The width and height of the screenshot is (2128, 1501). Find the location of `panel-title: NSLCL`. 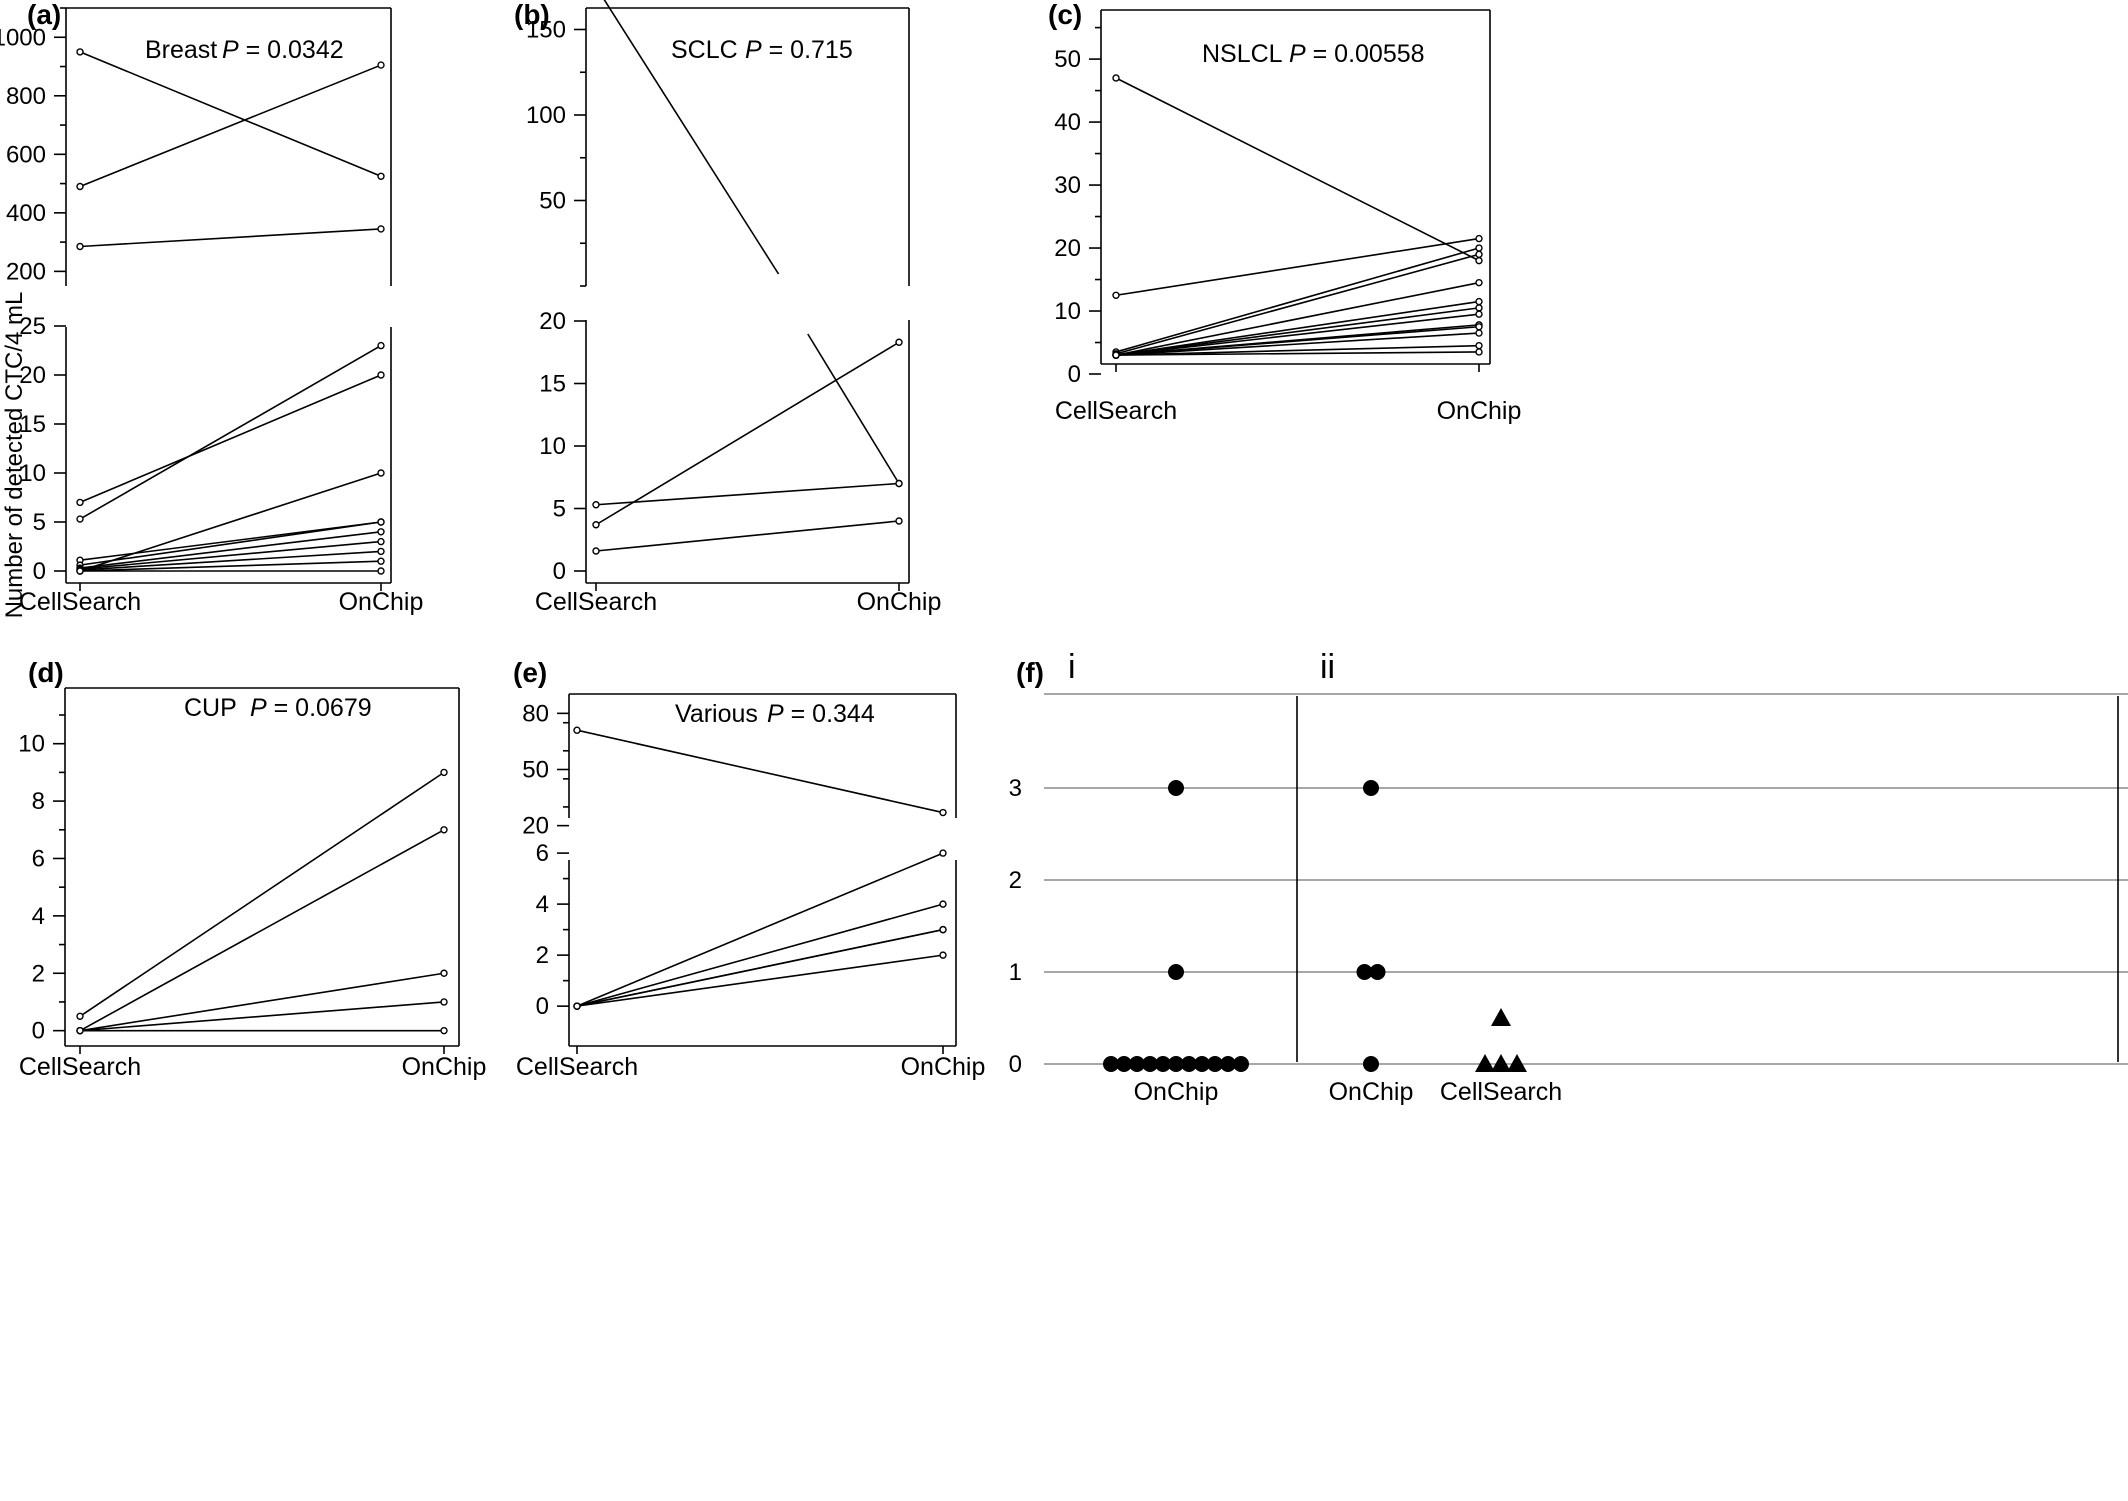

panel-title: NSLCL is located at coordinates (1242, 54).